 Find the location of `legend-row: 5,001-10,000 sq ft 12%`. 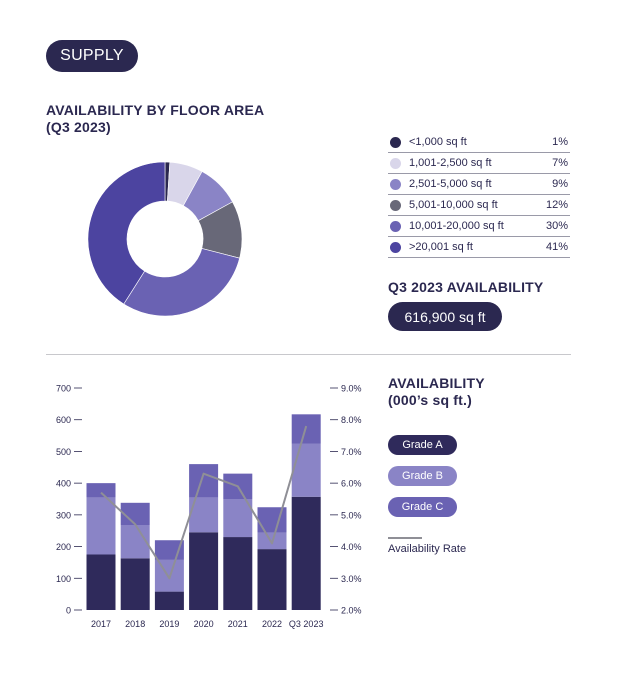

legend-row: 5,001-10,000 sq ft 12% is located at coordinates (479, 205).